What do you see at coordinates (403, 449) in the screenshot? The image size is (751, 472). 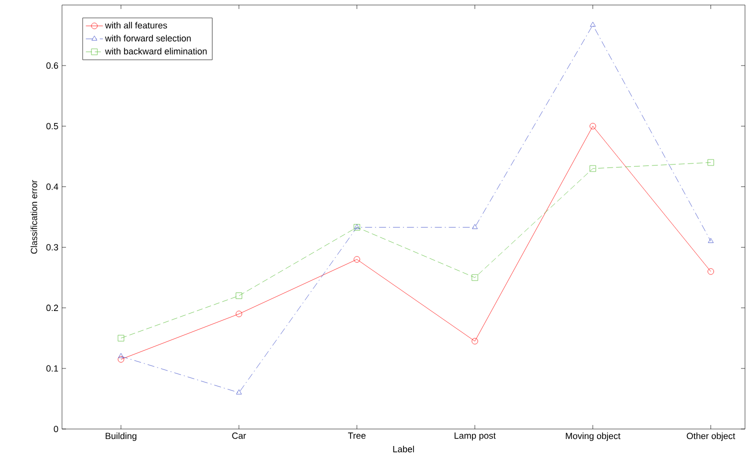 I see `x-axis-title: Label` at bounding box center [403, 449].